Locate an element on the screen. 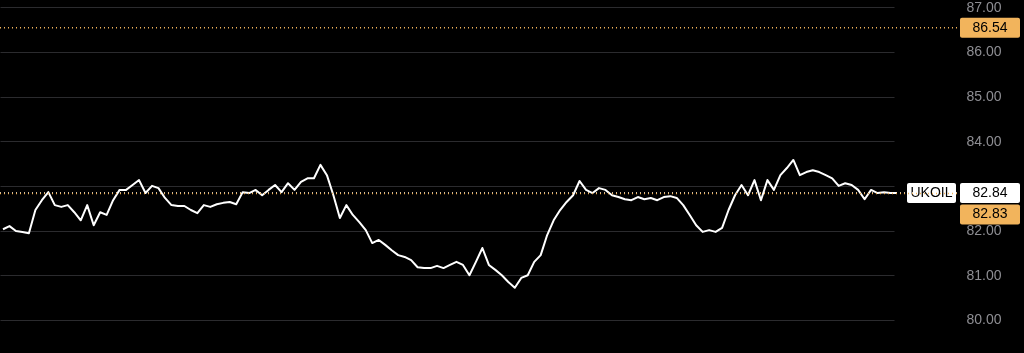 The height and width of the screenshot is (353, 1024). y-tick-label: 80.00 is located at coordinates (984, 319).